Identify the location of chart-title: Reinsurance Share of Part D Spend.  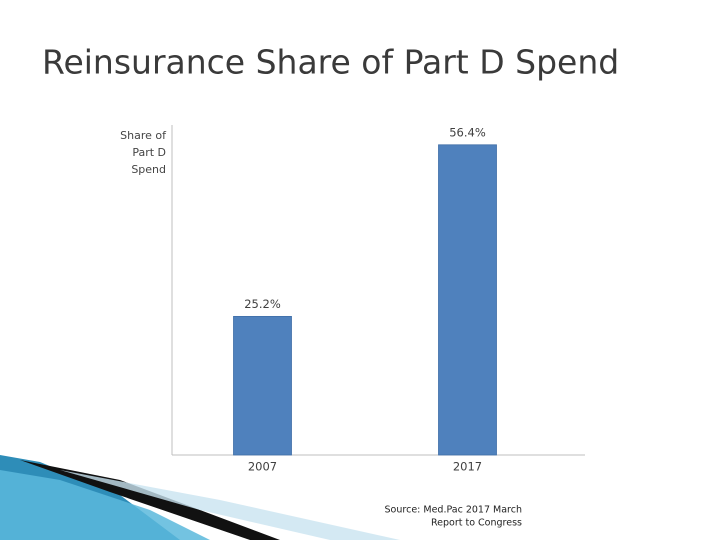
(330, 62).